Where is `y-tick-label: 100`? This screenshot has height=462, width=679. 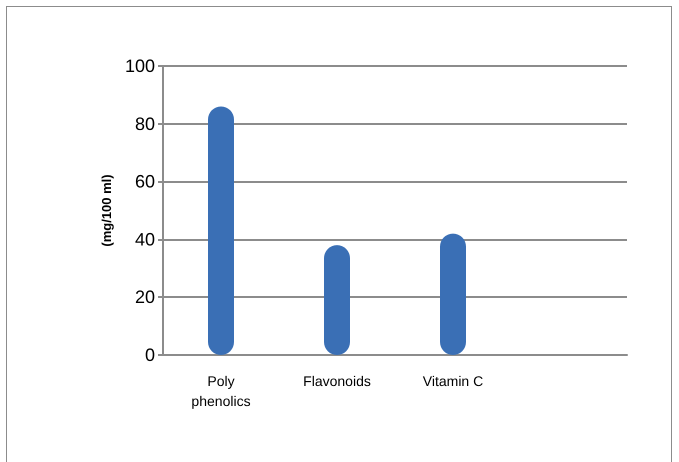 y-tick-label: 100 is located at coordinates (139, 66).